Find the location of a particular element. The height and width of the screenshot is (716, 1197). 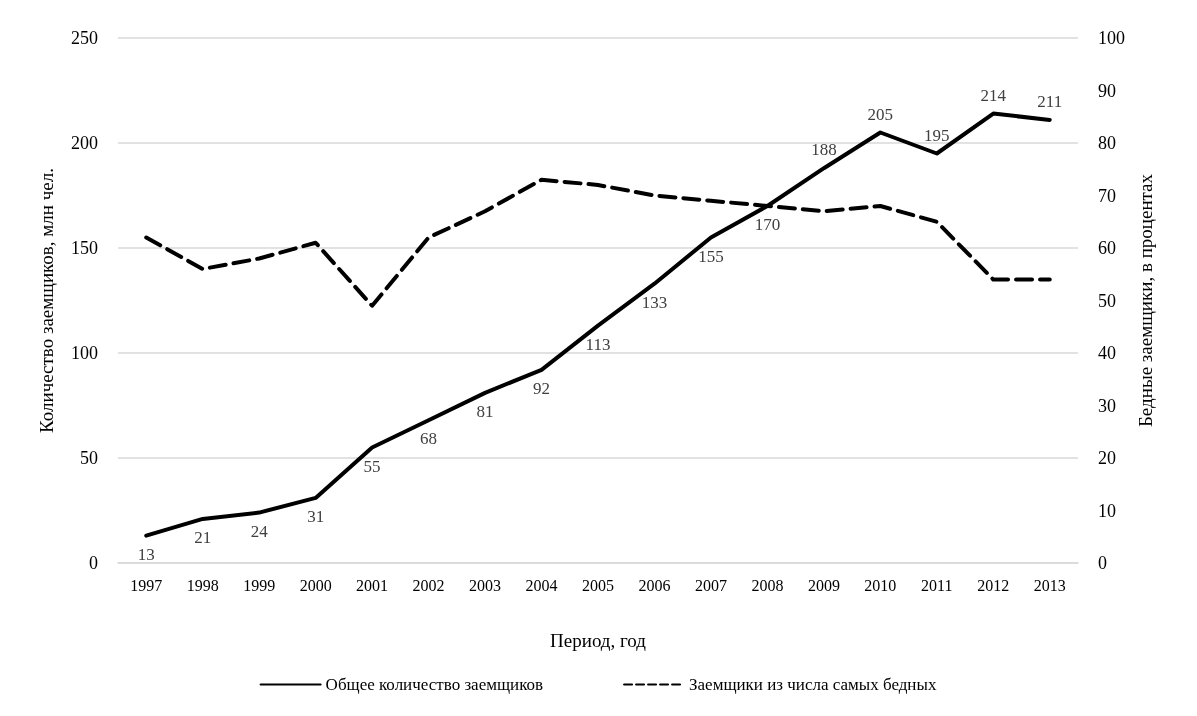

y2-axis-title: Бедные заемщики, в процентах is located at coordinates (1145, 300).